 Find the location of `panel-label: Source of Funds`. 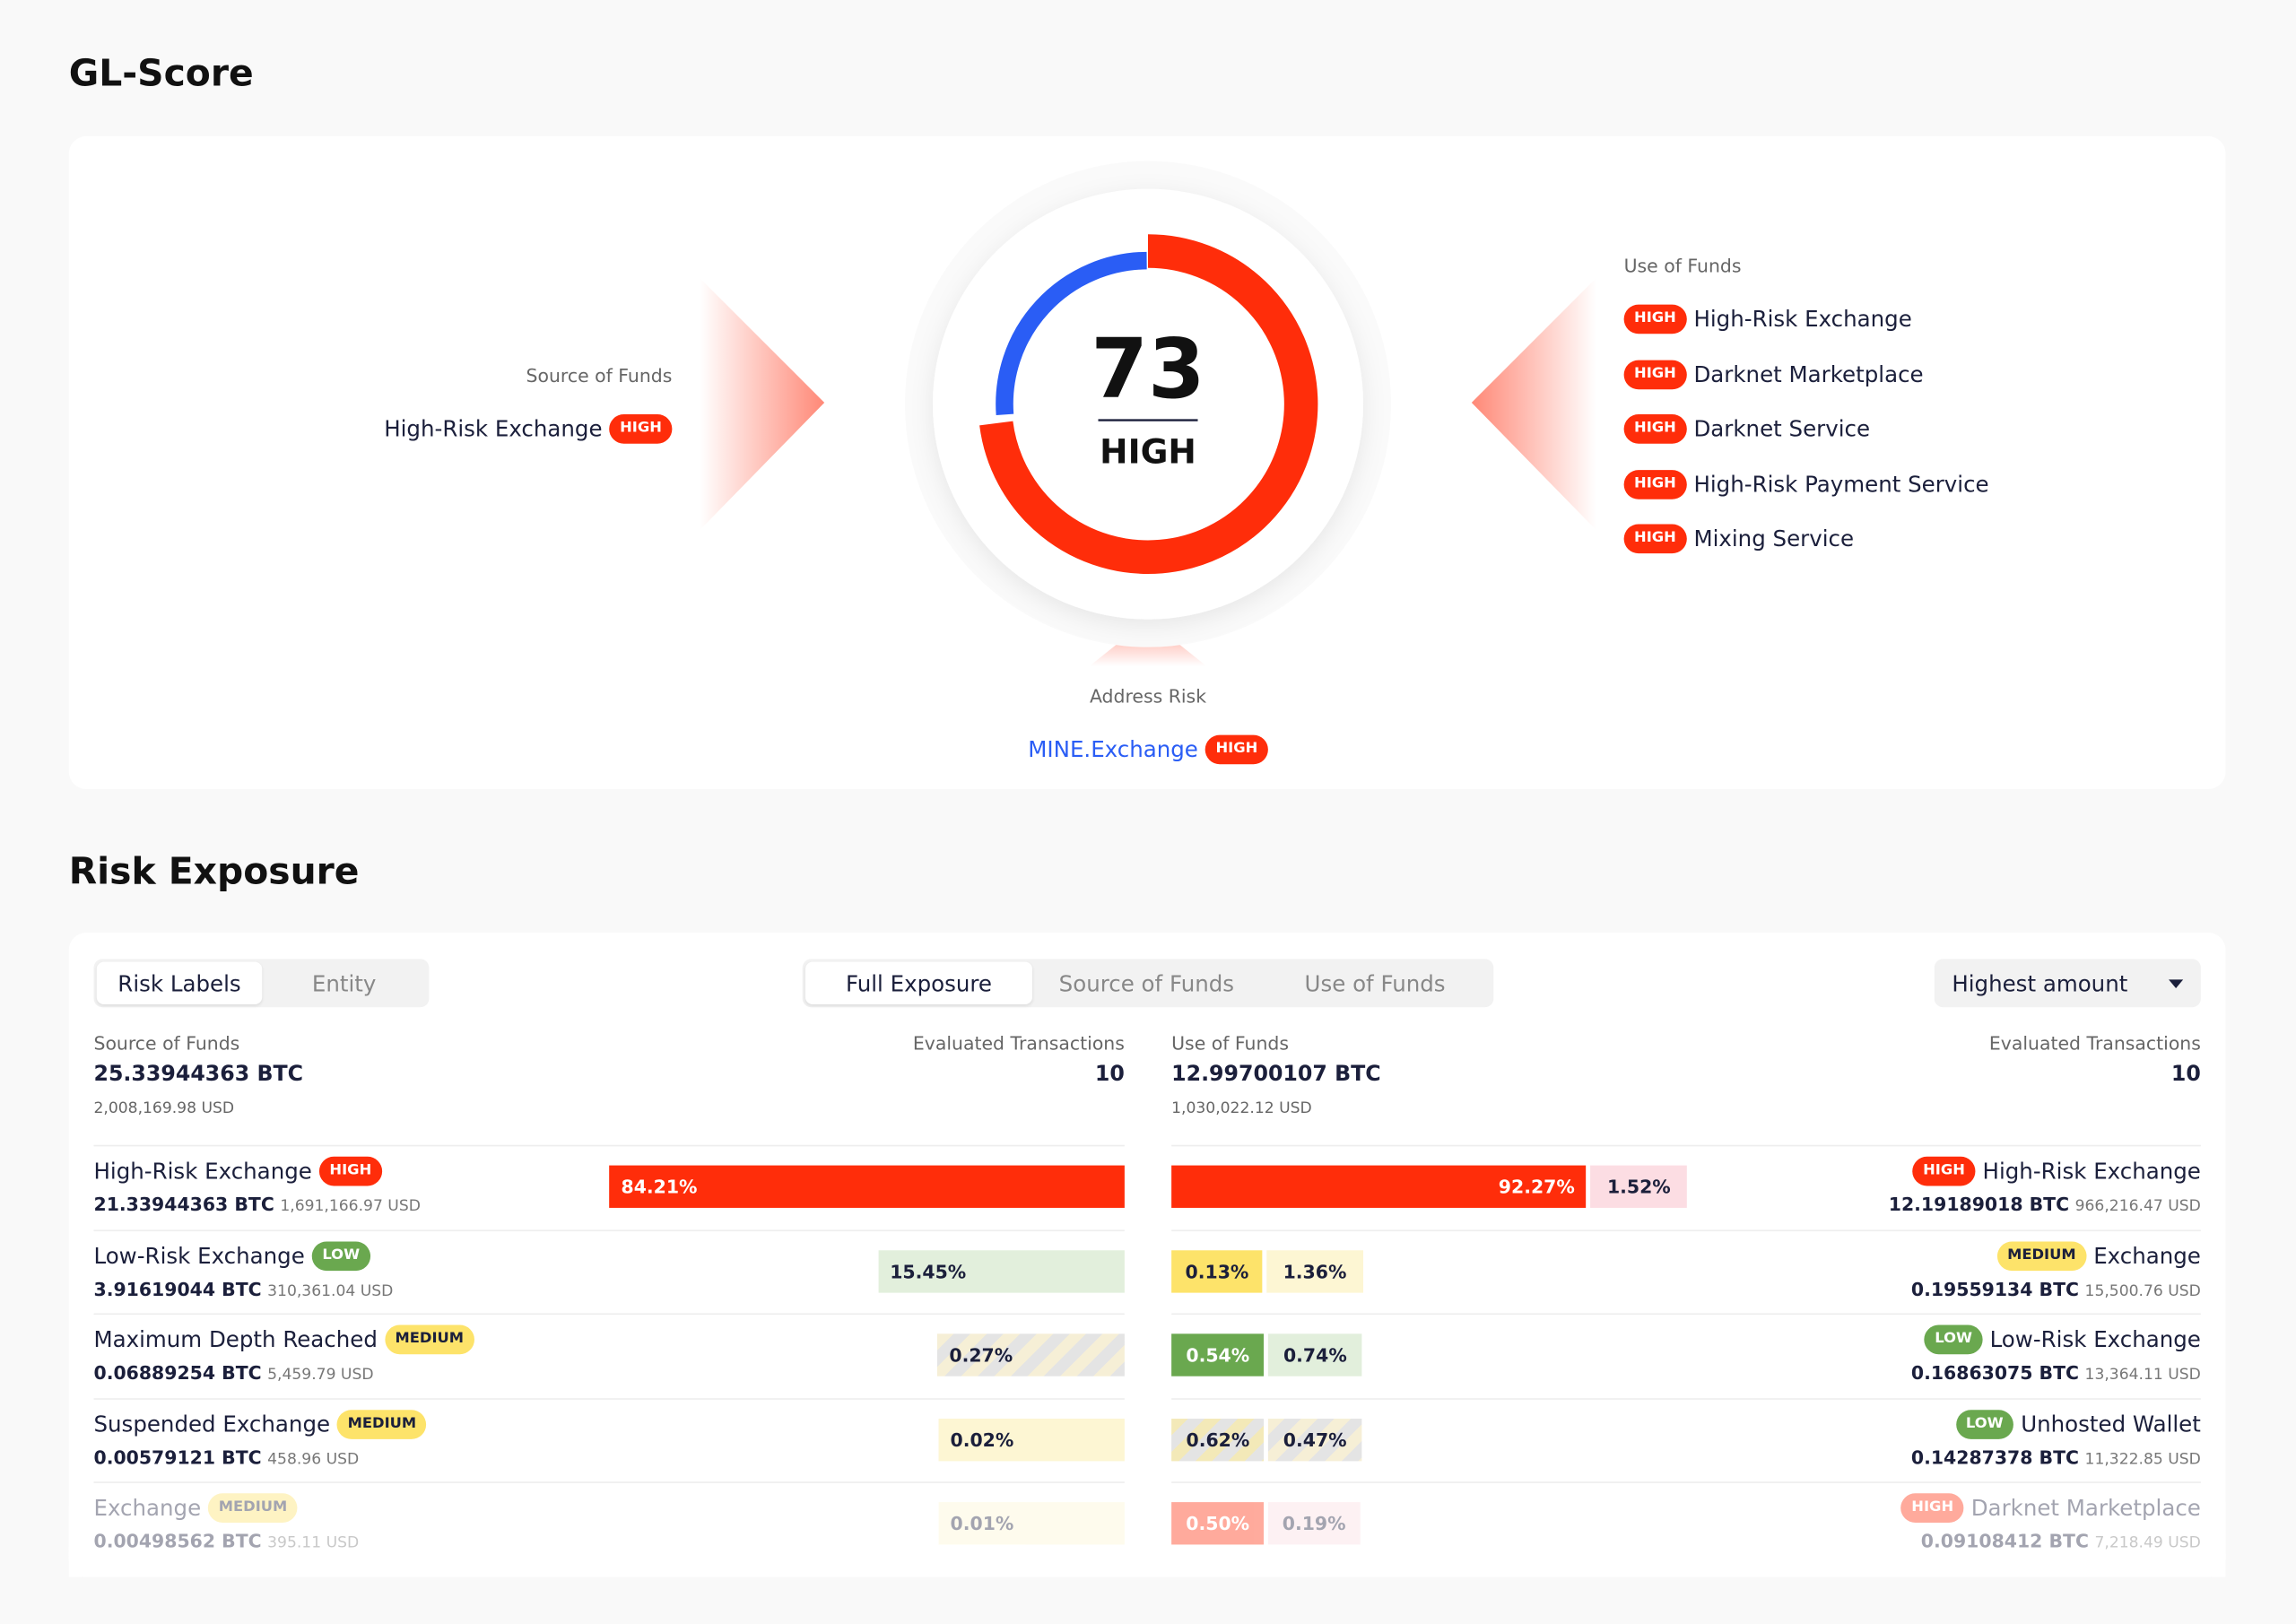

panel-label: Source of Funds is located at coordinates (166, 1043).